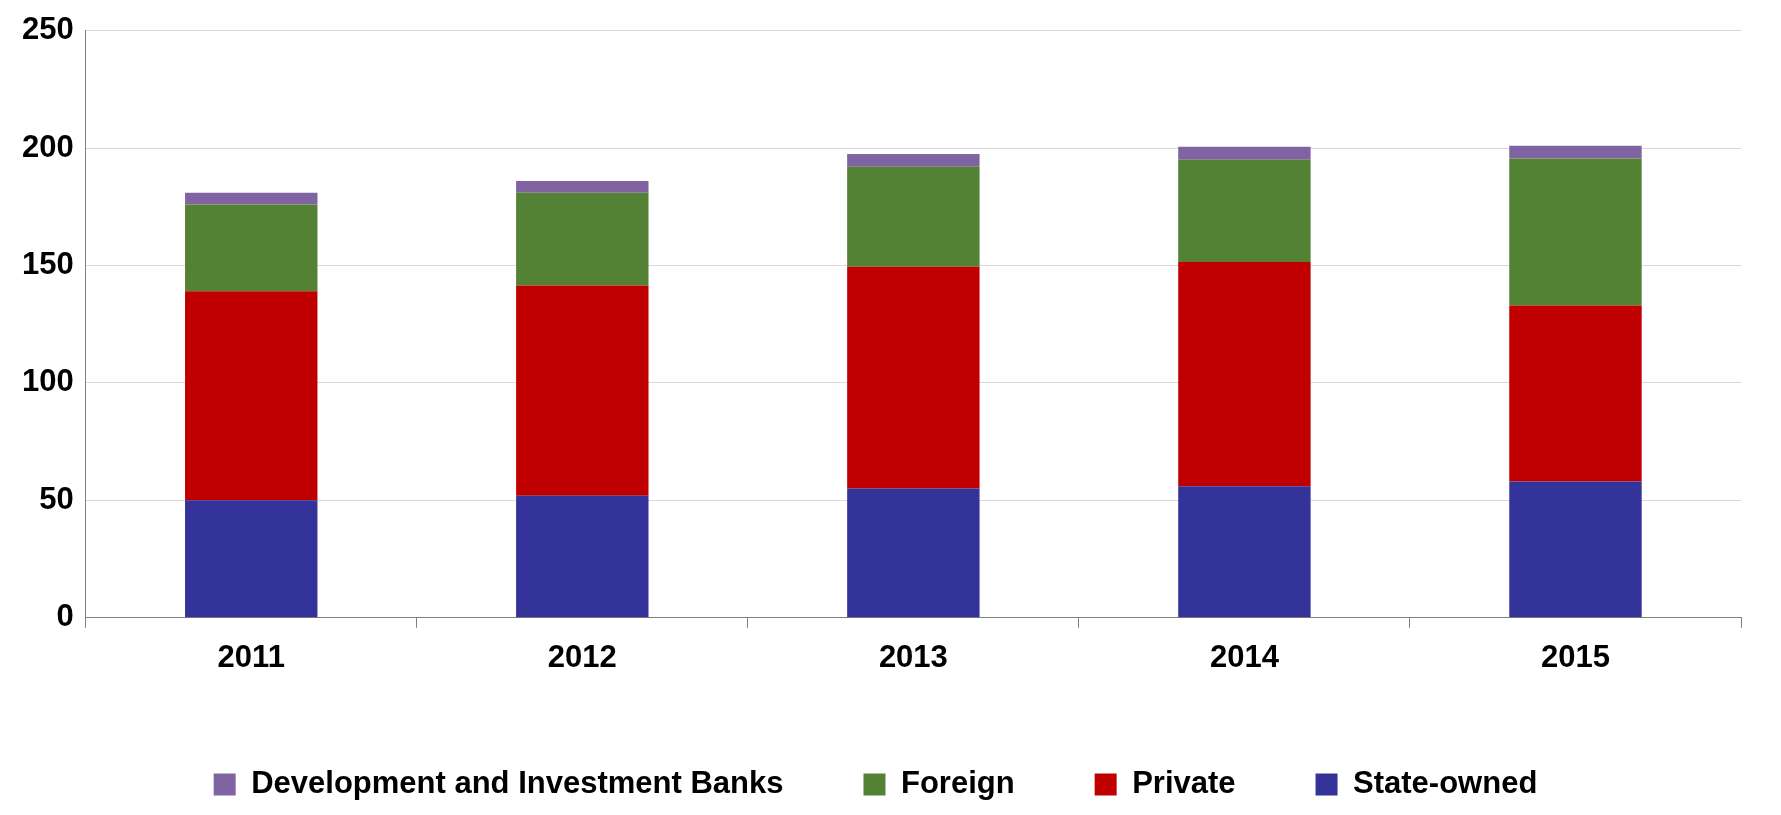 The width and height of the screenshot is (1781, 815). What do you see at coordinates (47, 146) in the screenshot?
I see `y-tick-label: 200` at bounding box center [47, 146].